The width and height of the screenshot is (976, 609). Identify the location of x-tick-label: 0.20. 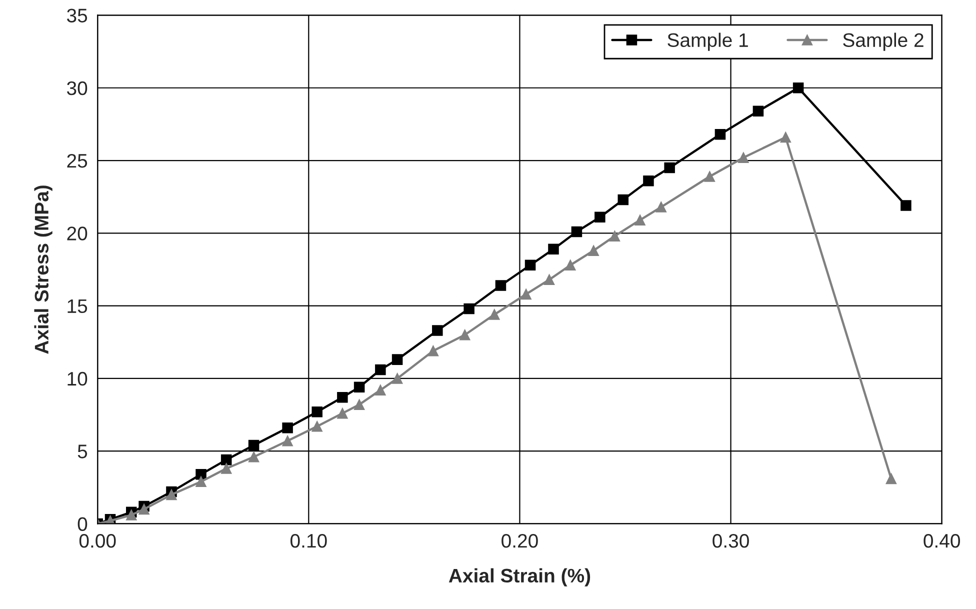
(520, 541).